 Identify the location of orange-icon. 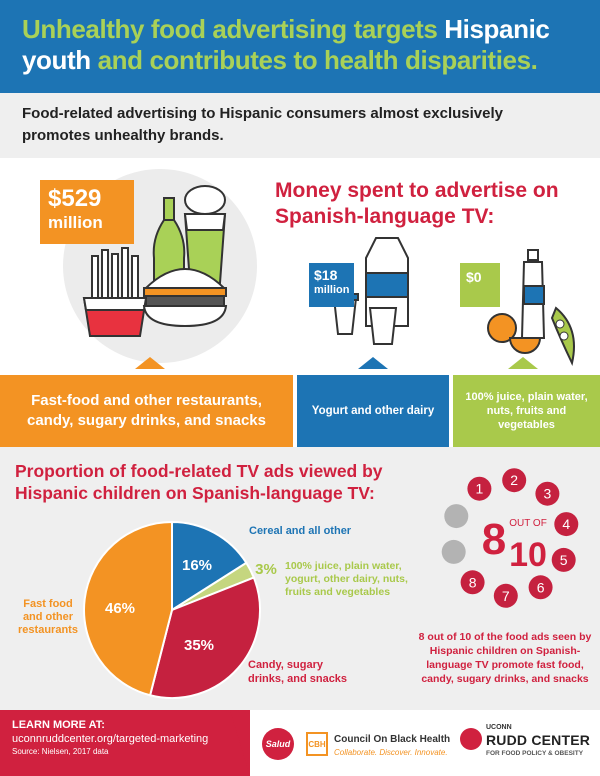
(514, 333).